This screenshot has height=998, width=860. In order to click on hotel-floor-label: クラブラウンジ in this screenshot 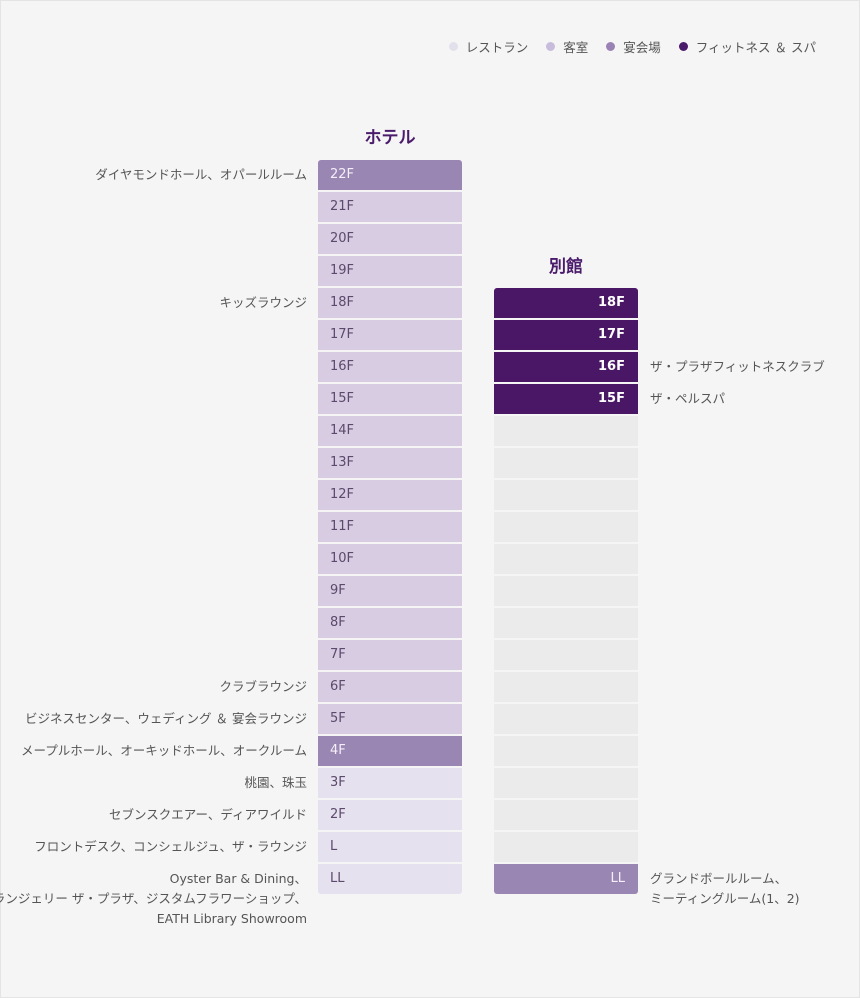, I will do `click(263, 687)`.